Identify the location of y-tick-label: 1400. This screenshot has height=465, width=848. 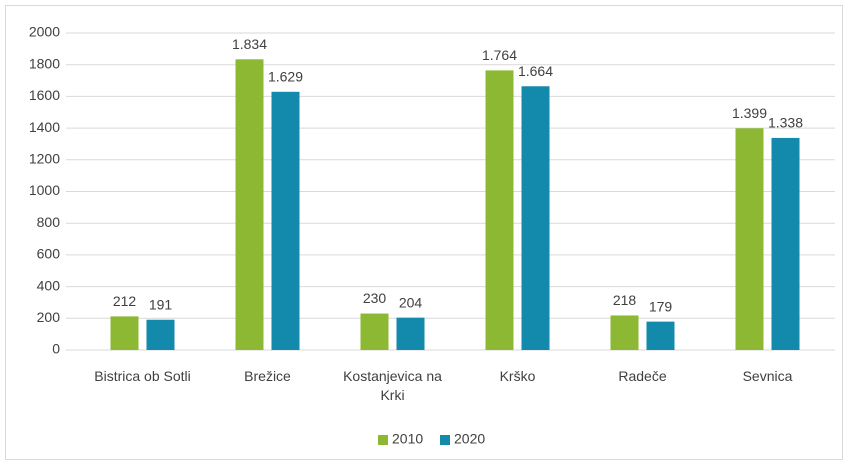
(44, 127).